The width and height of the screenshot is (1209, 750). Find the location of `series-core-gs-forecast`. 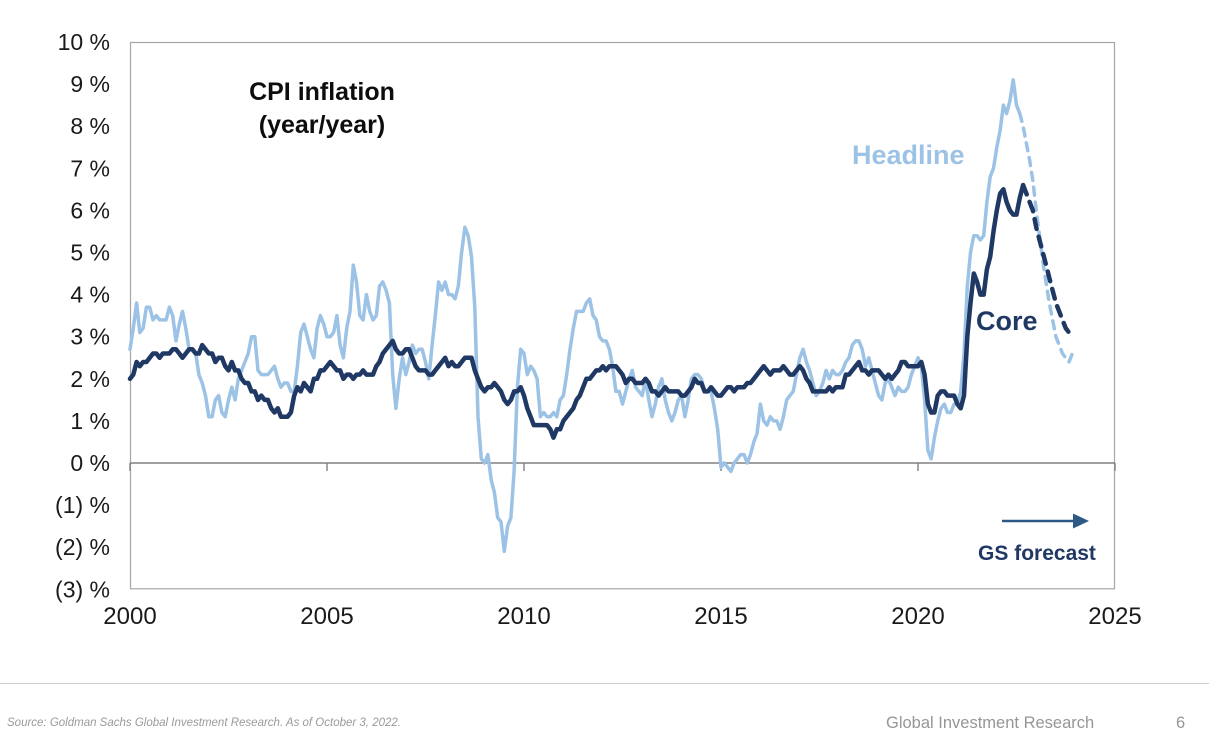

series-core-gs-forecast is located at coordinates (1047, 260).